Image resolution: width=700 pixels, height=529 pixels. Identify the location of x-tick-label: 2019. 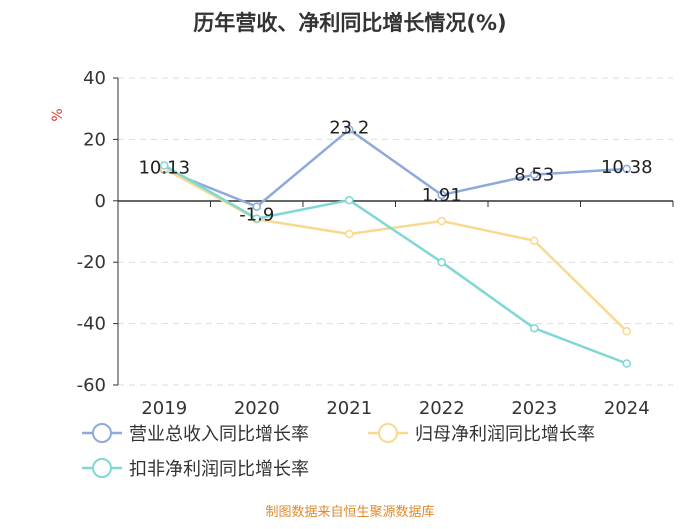
(164, 408).